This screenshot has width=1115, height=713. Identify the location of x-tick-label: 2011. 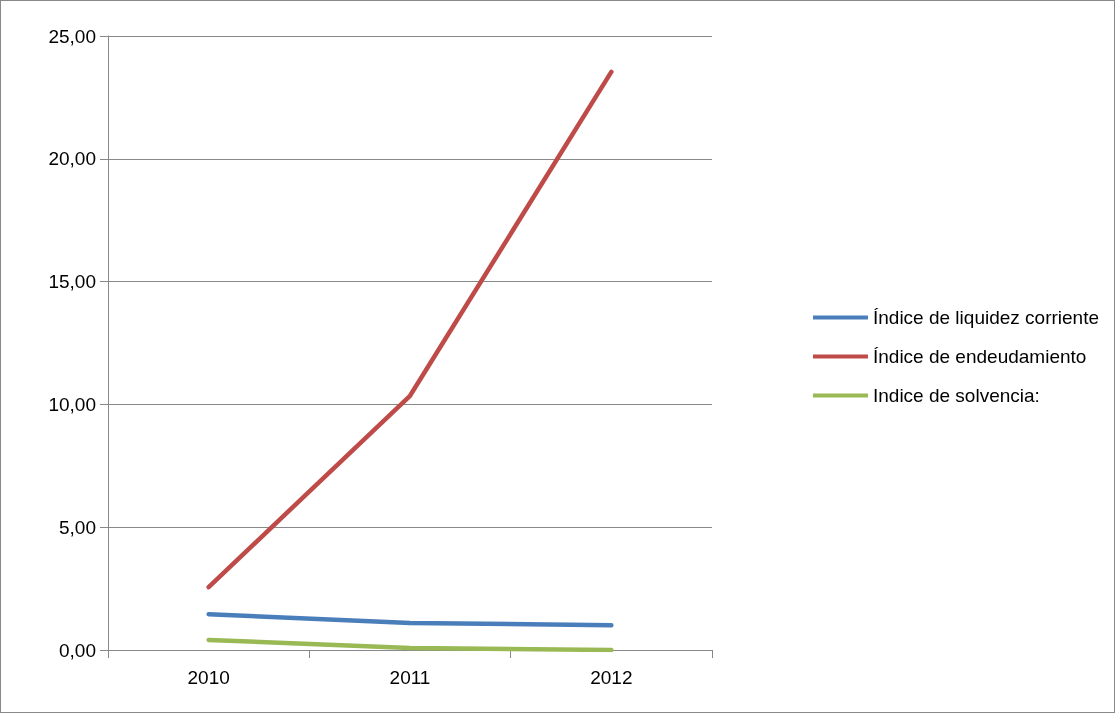
(410, 677).